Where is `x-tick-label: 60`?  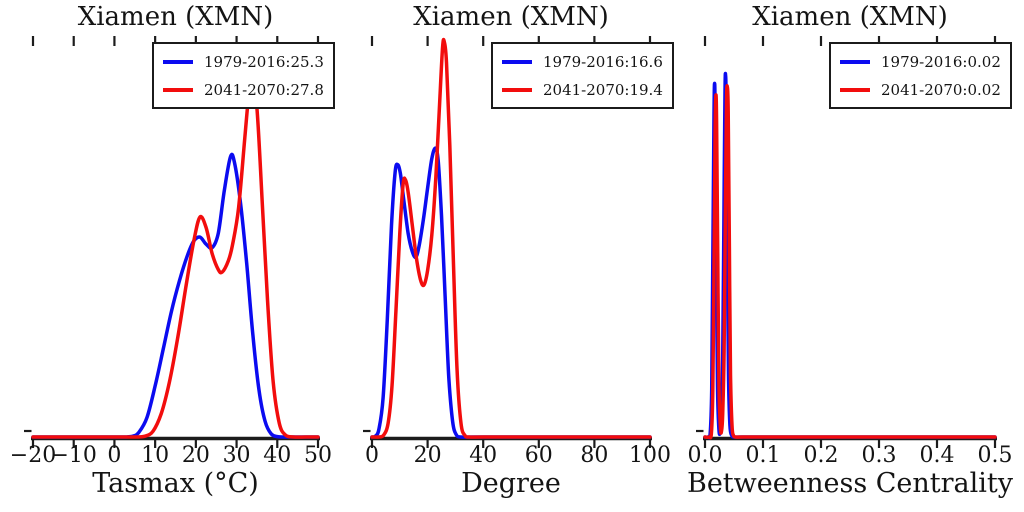
x-tick-label: 60 is located at coordinates (538, 455).